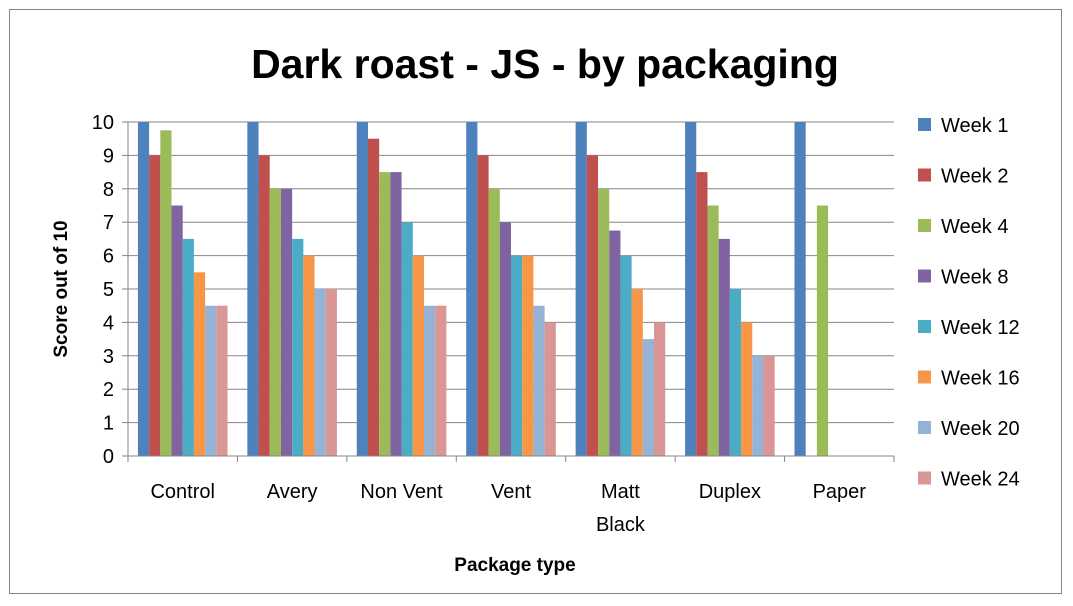 This screenshot has width=1073, height=606. Describe the element at coordinates (980, 429) in the screenshot. I see `legend-label: Week 20` at that location.